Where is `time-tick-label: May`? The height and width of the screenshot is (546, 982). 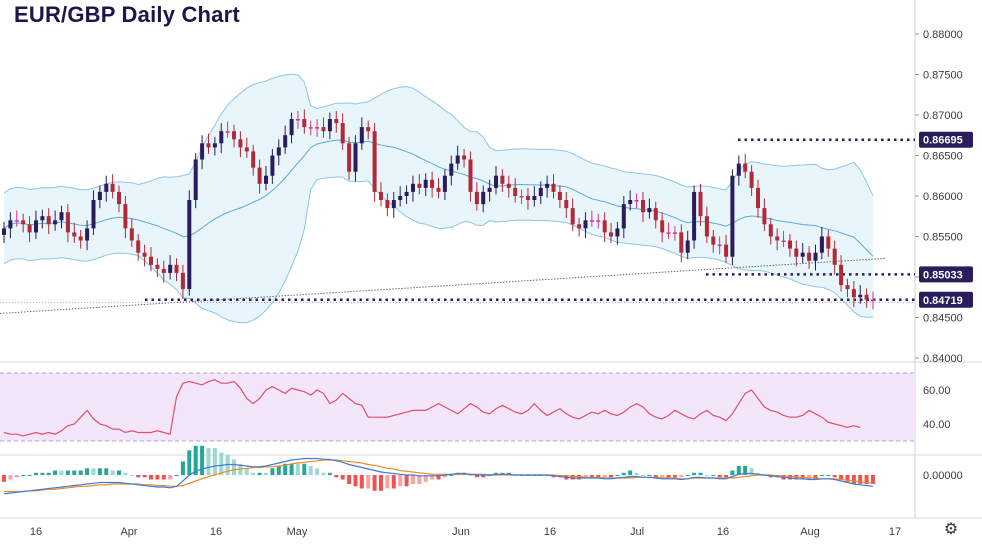
time-tick-label: May is located at coordinates (297, 532).